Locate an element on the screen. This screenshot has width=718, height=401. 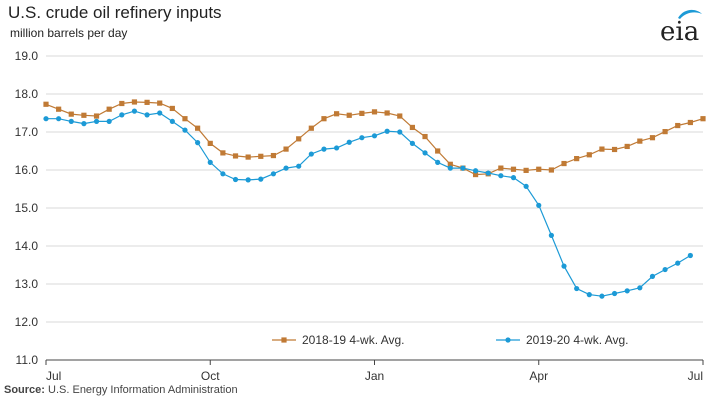
legend-label: 2018-19 4-wk. Avg. is located at coordinates (353, 340).